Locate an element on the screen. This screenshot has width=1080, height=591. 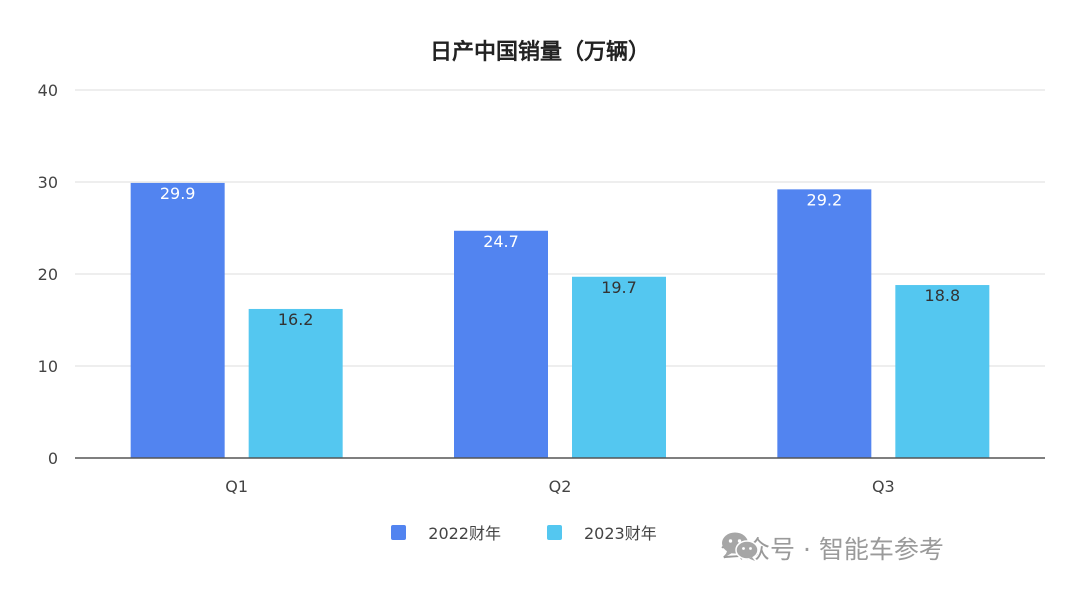
chart-title: 日产中国销量（万辆） is located at coordinates (539, 52).